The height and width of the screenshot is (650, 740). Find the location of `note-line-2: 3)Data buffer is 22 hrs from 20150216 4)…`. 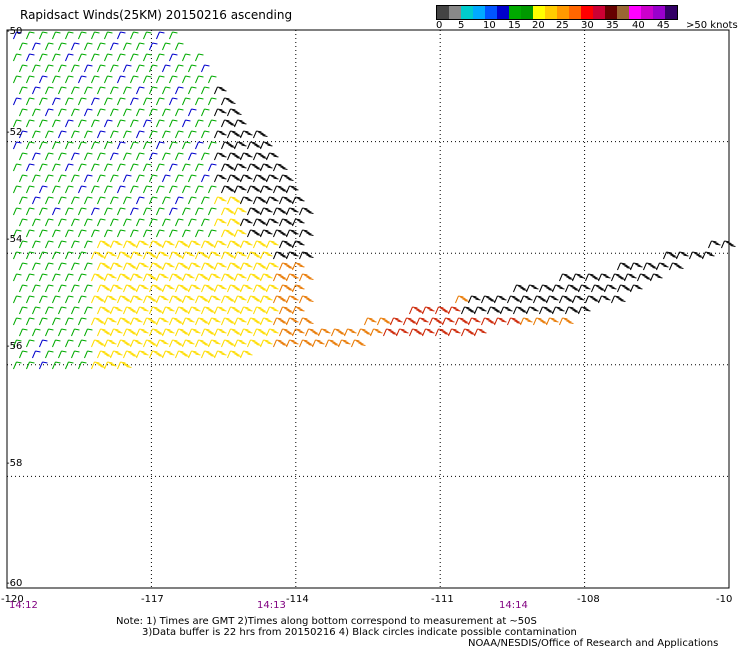

note-line-2: 3)Data buffer is 22 hrs from 20150216 4)… is located at coordinates (359, 632).